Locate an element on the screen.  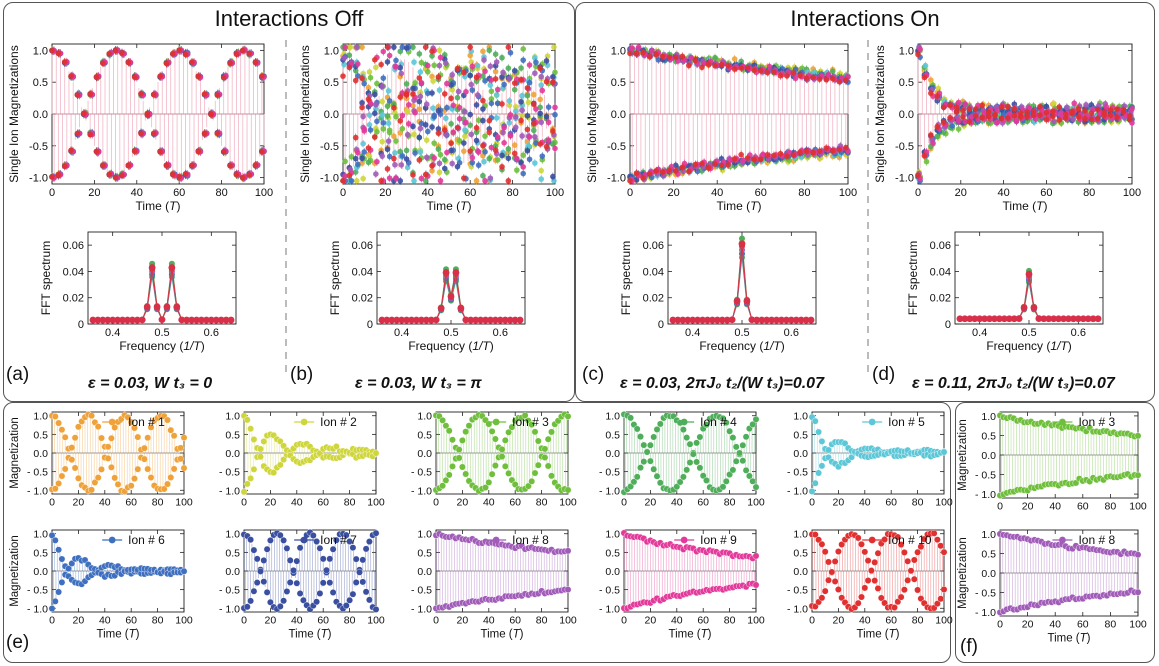
x-axis-label: Time (T) is located at coordinates (158, 206).